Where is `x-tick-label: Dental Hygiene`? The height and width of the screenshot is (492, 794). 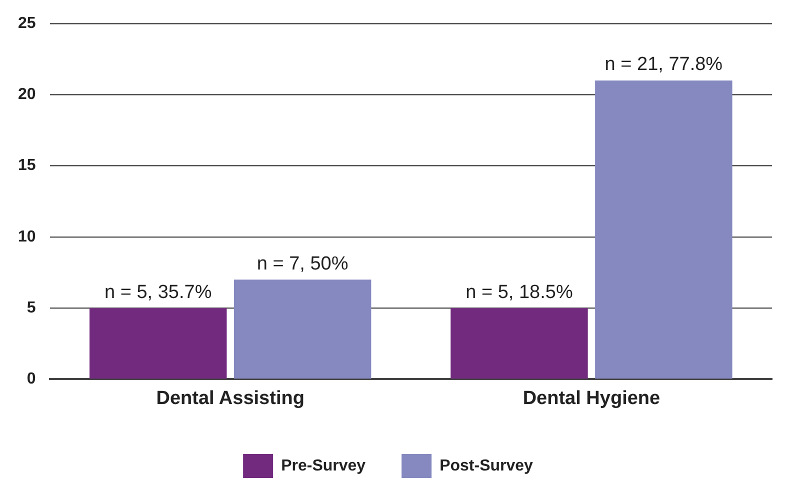
x-tick-label: Dental Hygiene is located at coordinates (591, 398).